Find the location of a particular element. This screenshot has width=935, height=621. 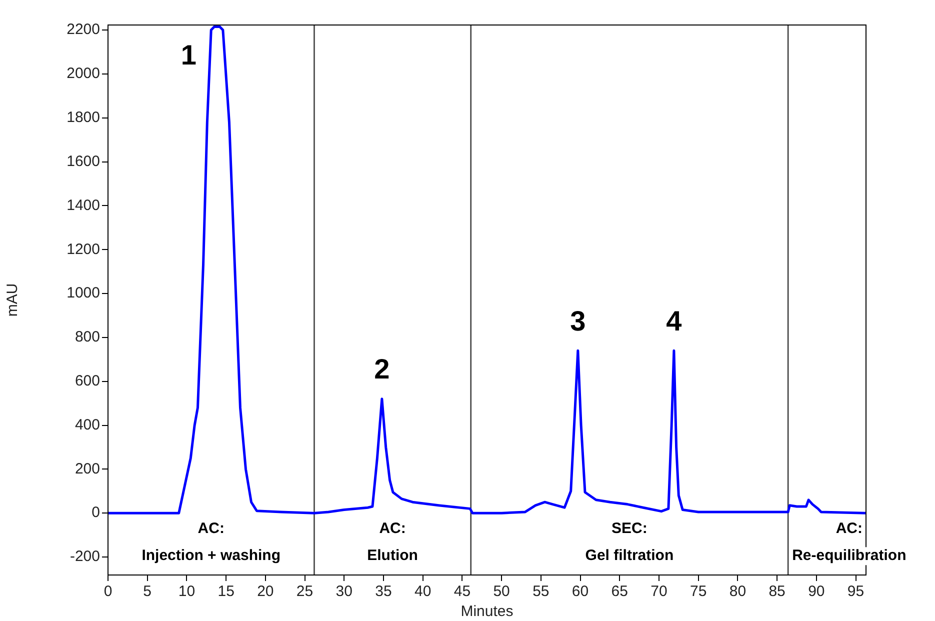

y-tick-label: 2200 is located at coordinates (83, 29).